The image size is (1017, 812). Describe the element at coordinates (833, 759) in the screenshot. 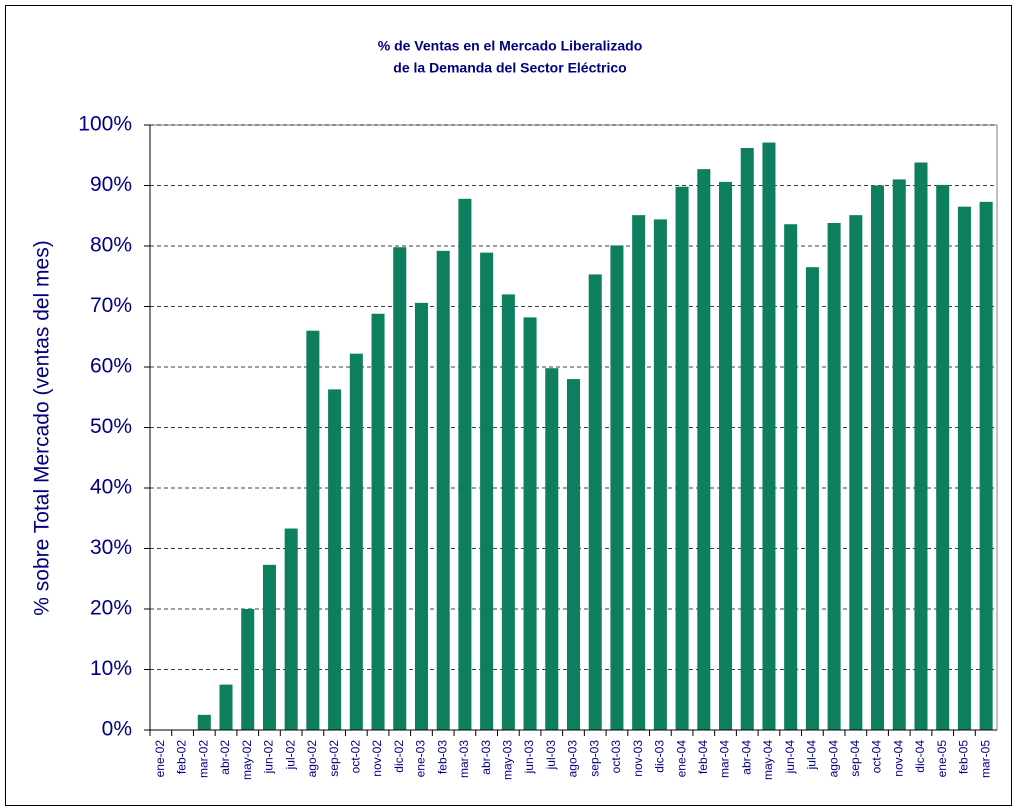

I see `x-tick-label: ago-04` at that location.